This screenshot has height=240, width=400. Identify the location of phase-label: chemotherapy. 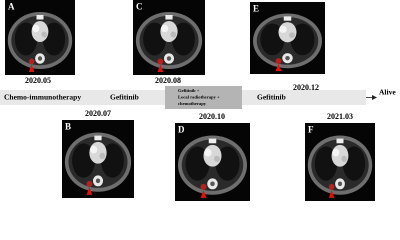
(192, 103).